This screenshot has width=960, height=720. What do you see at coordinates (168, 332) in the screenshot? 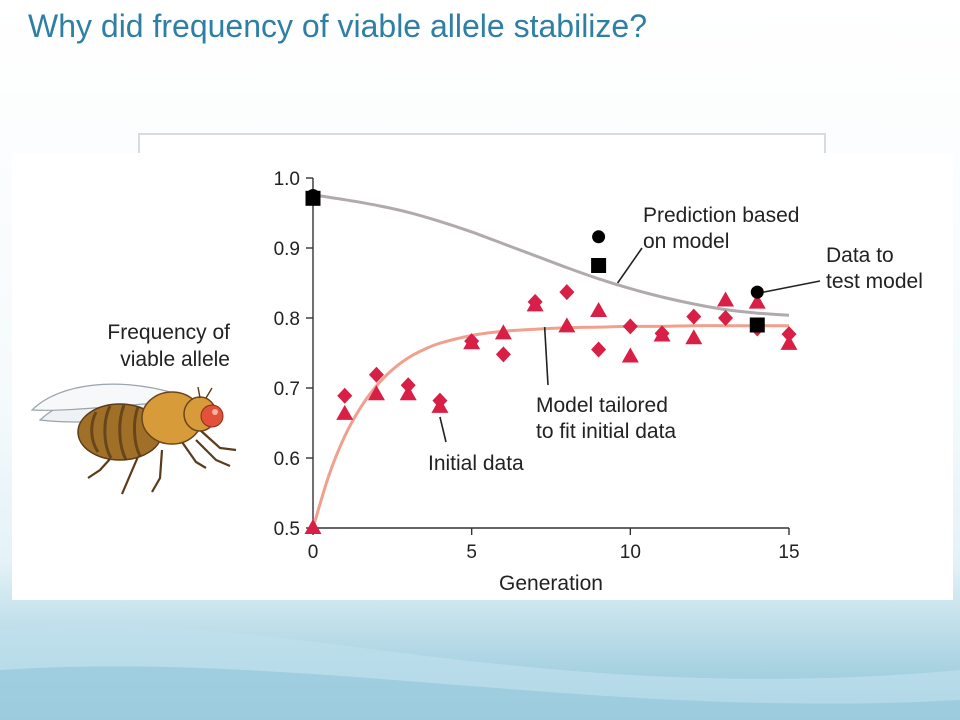
I see `y-axis-title-line1: Frequency of` at bounding box center [168, 332].